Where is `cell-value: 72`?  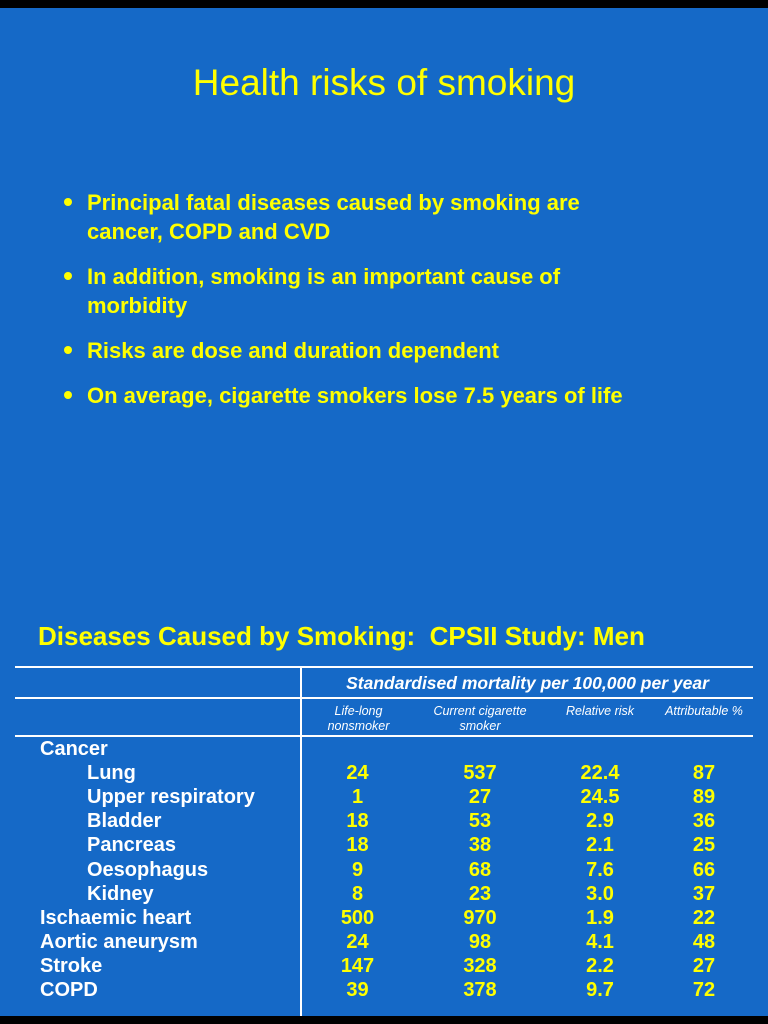 cell-value: 72 is located at coordinates (704, 990).